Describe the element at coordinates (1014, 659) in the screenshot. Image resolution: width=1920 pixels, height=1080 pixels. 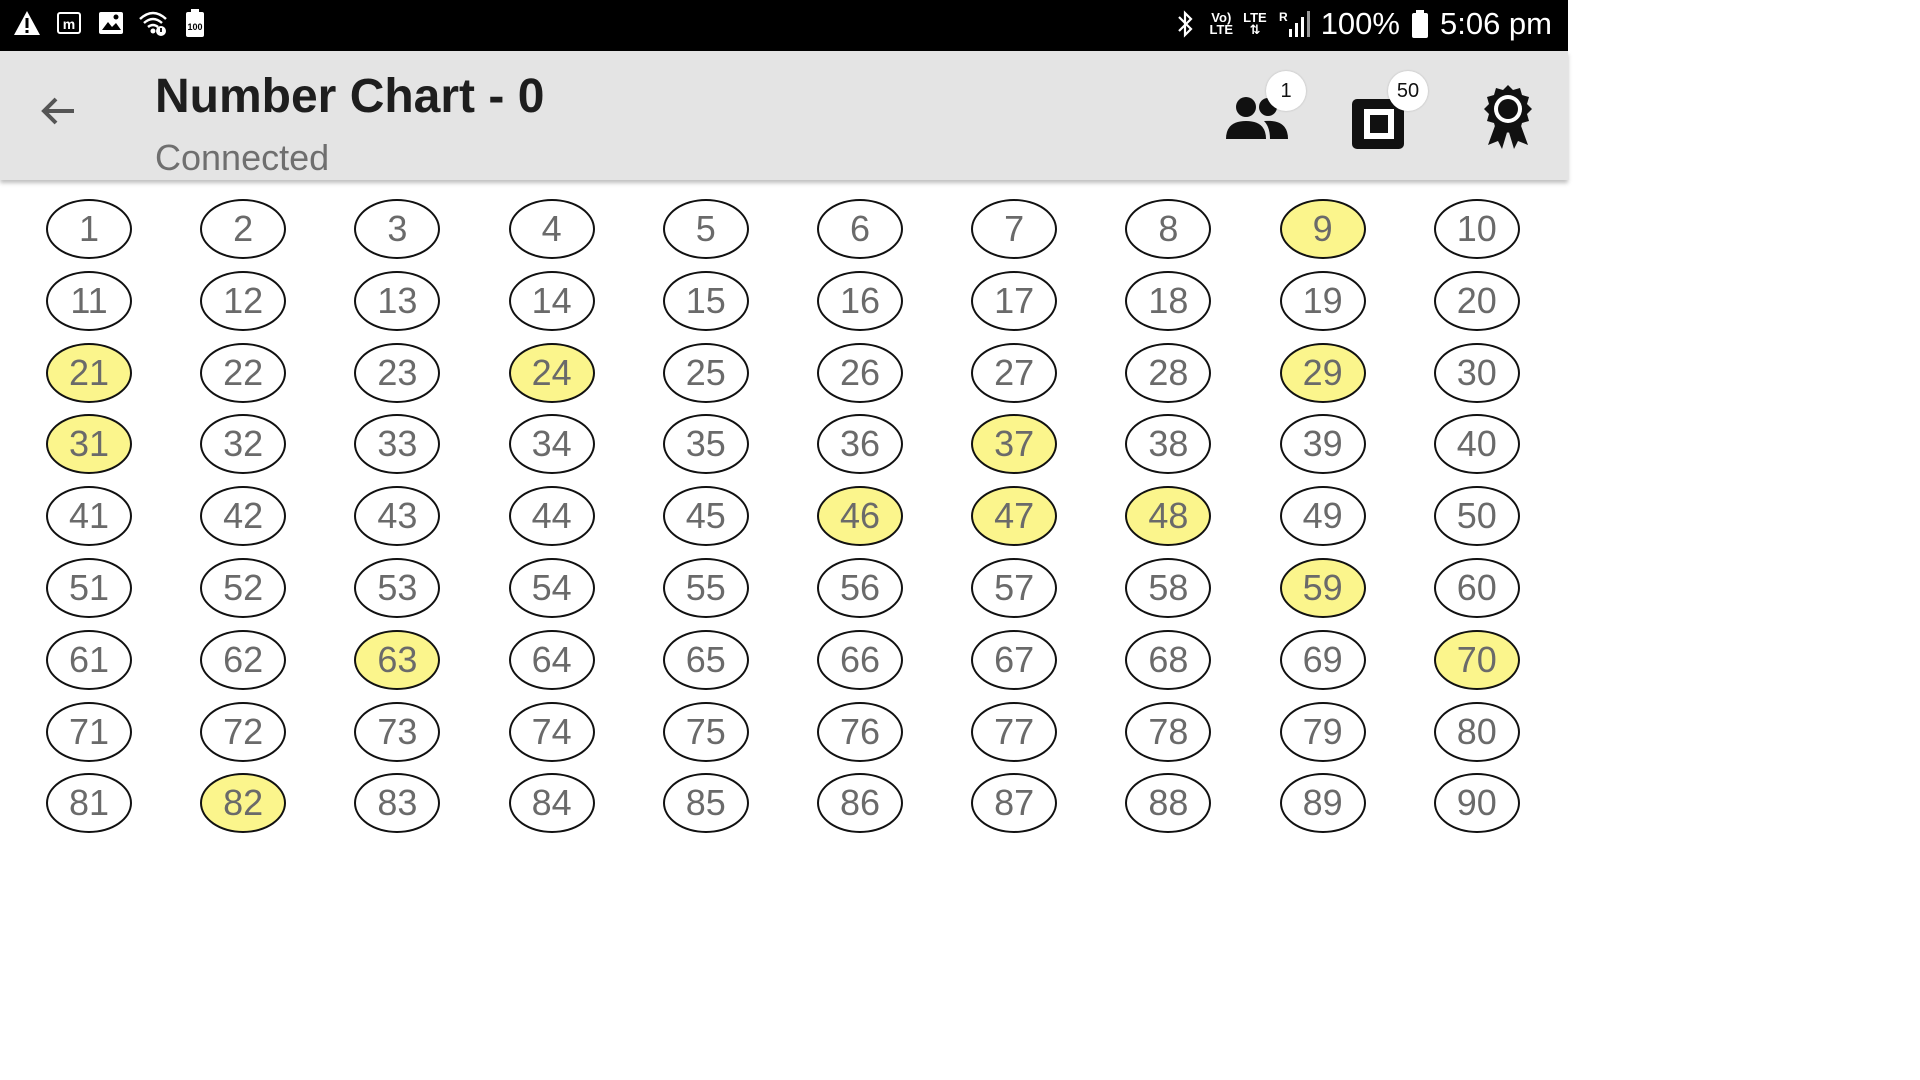
I see `number-cell-67: 67` at that location.